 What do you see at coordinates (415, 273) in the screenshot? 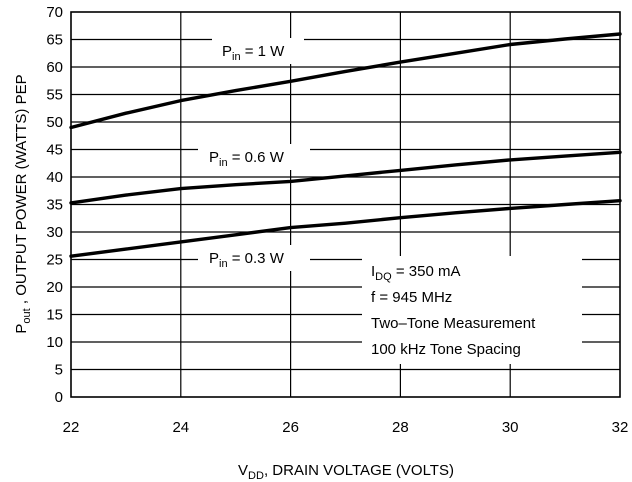
I see `annotation-idq: IDQ = 350 mA` at bounding box center [415, 273].